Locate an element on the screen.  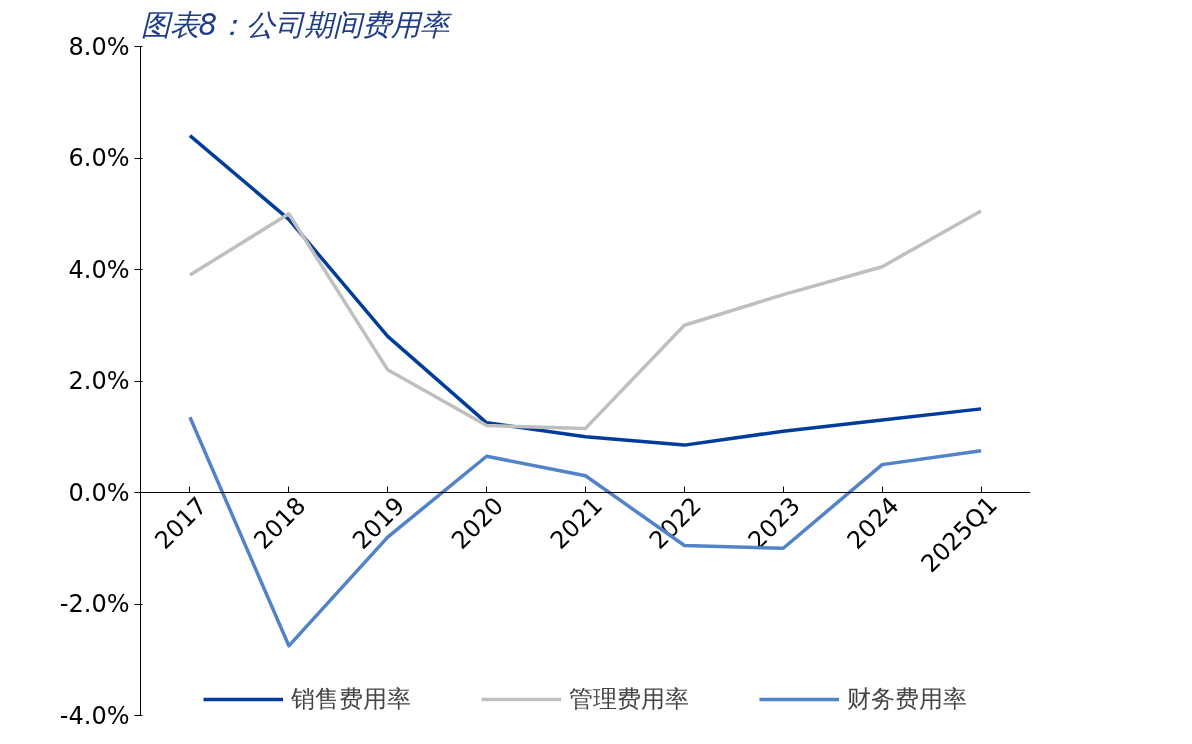
legend-label: 管理费用率 is located at coordinates (629, 699).